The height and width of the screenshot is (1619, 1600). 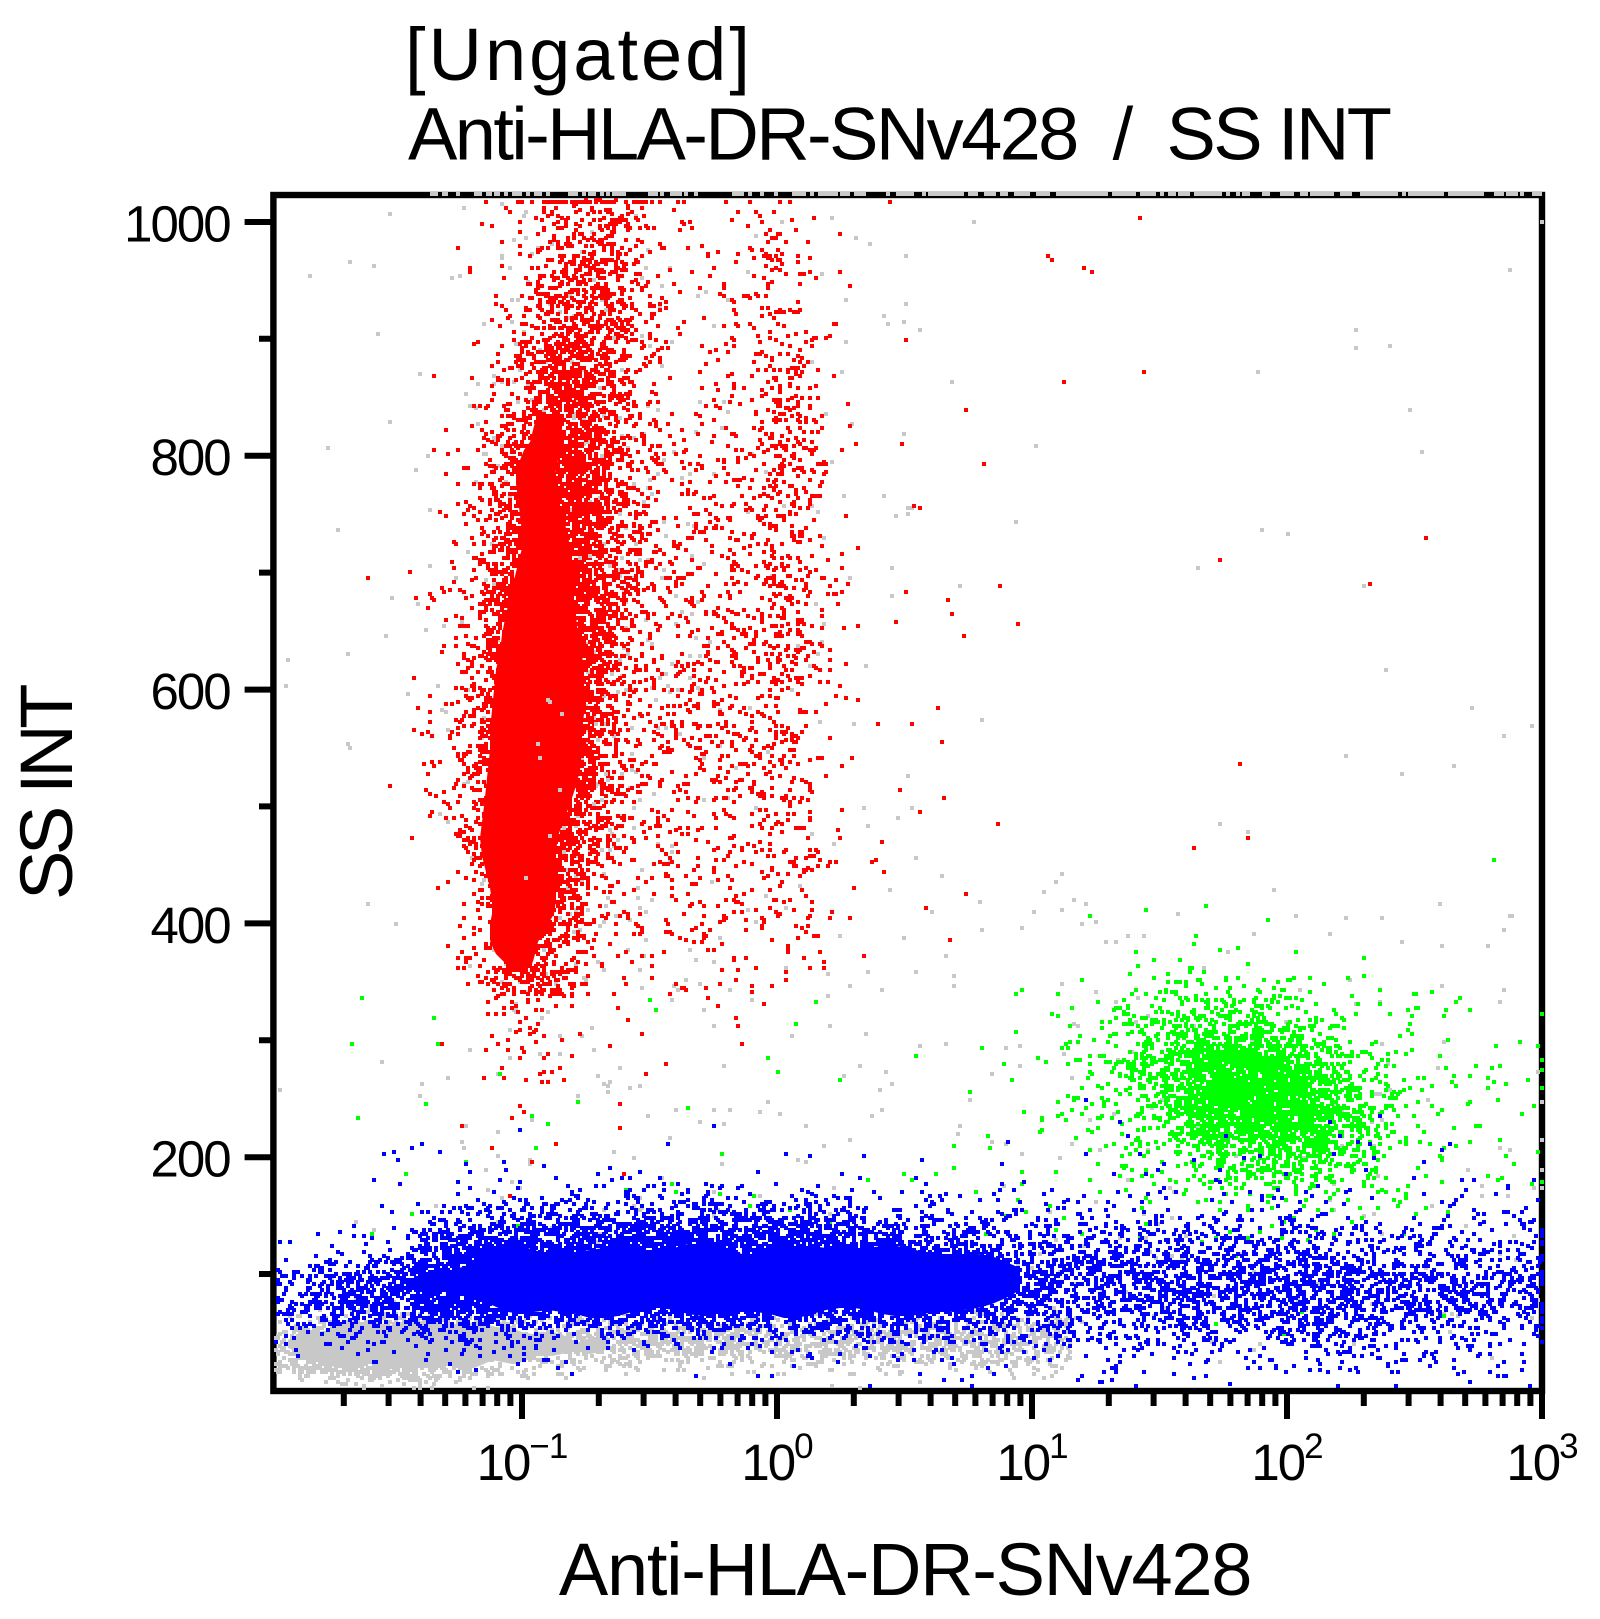 What do you see at coordinates (905, 1569) in the screenshot?
I see `svg-text: Anti-HLA-DR-SNv428` at bounding box center [905, 1569].